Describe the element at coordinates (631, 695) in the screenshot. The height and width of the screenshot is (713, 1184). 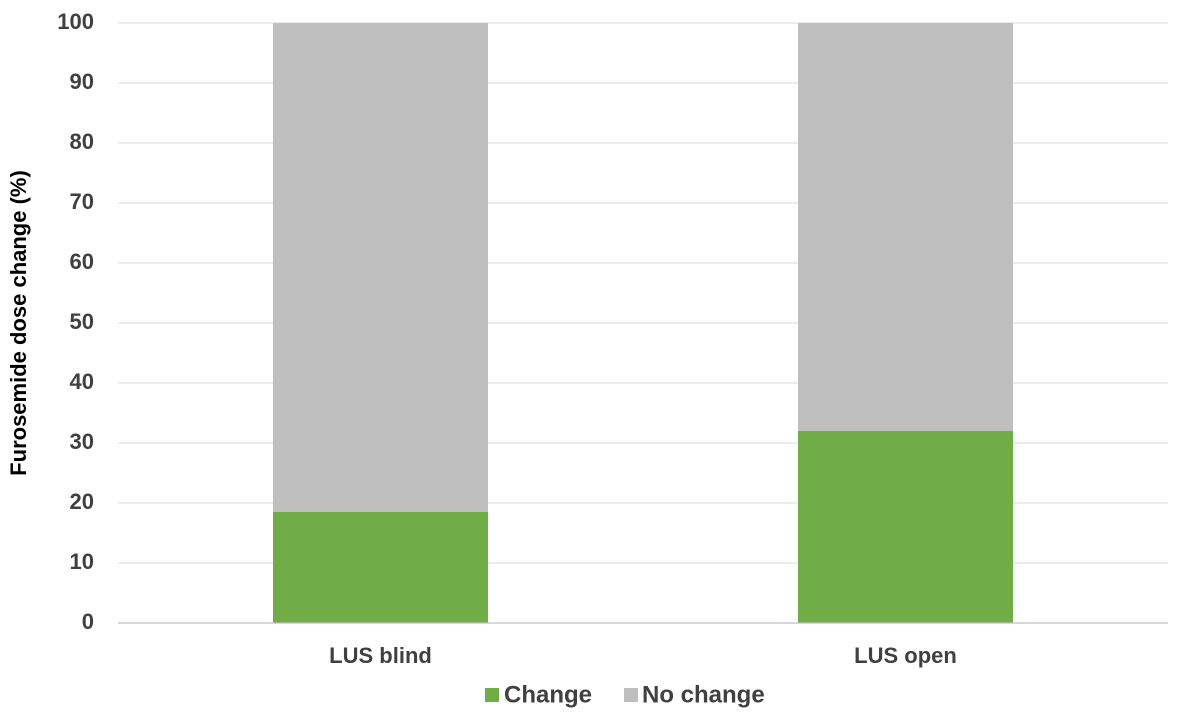
I see `legend-swatch-no-change` at that location.